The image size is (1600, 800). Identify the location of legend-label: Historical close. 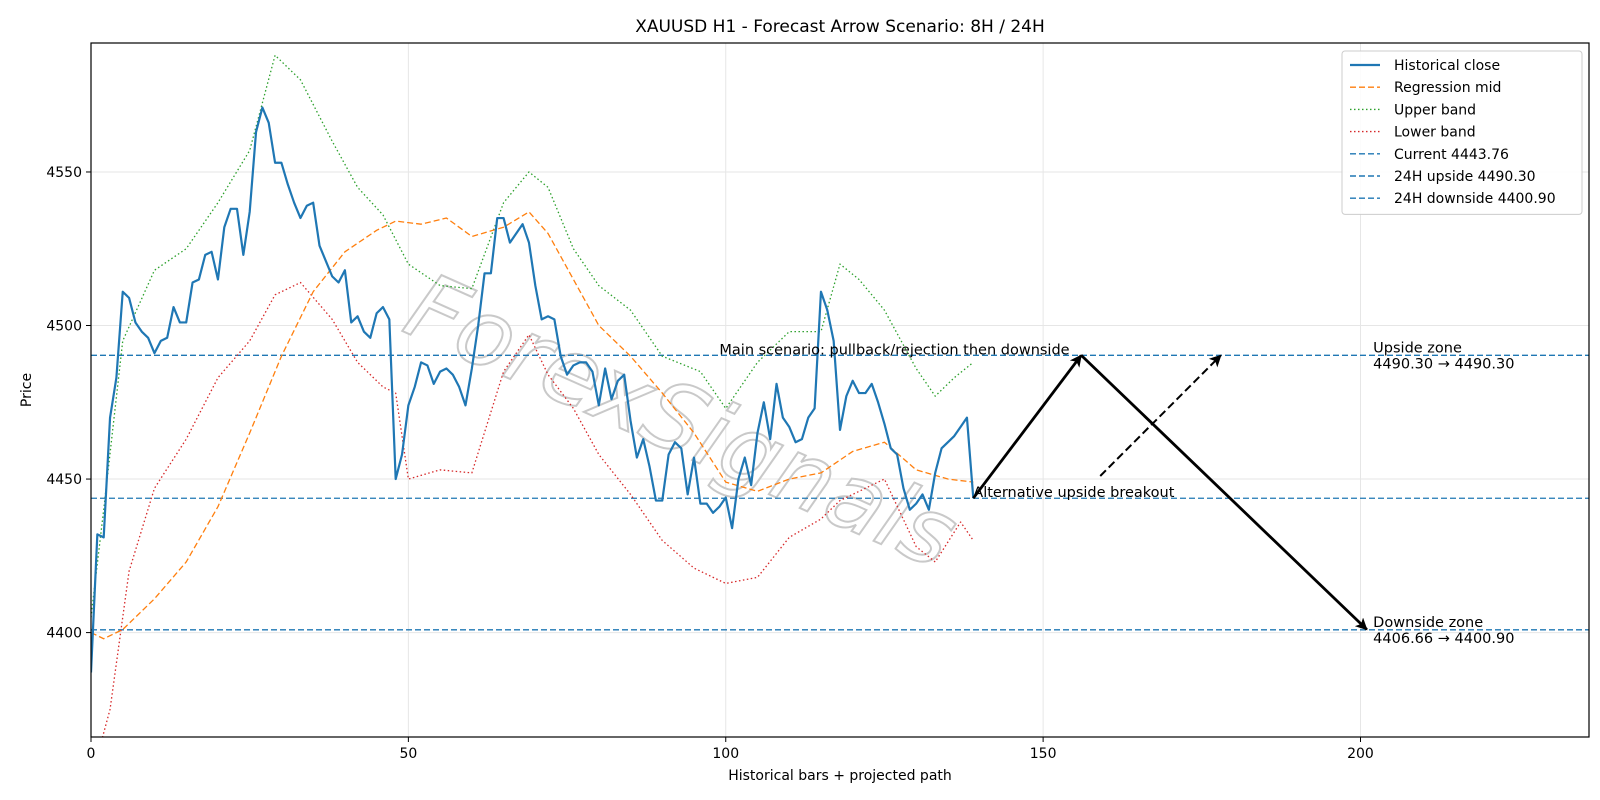
(1447, 66).